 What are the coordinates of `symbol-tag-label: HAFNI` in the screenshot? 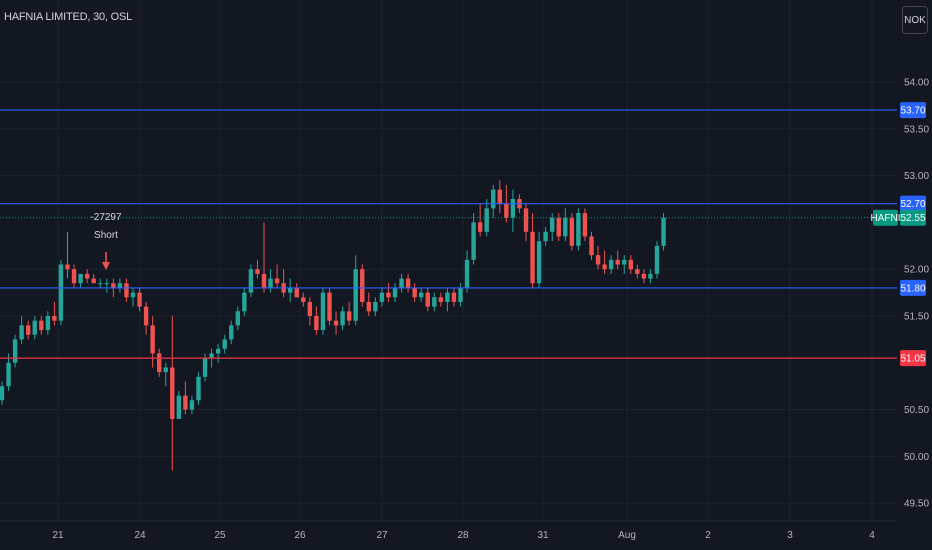 It's located at (886, 218).